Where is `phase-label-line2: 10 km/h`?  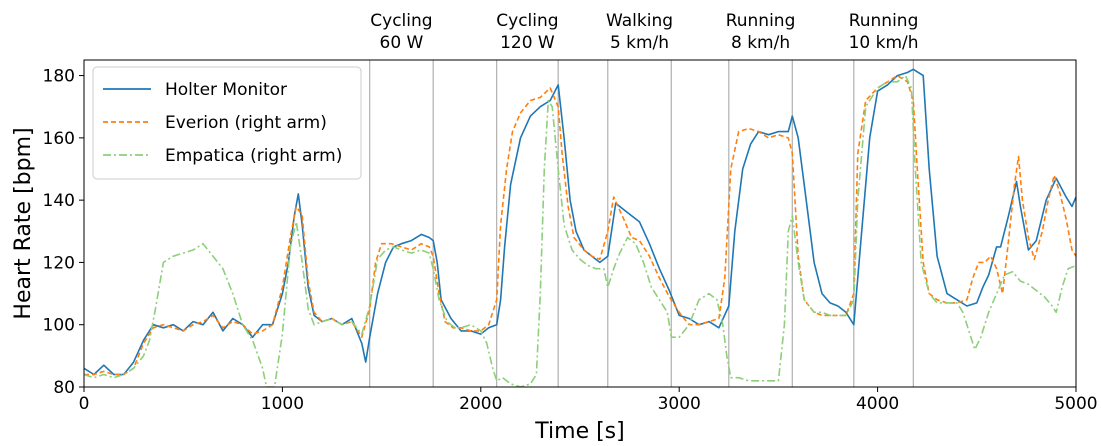
phase-label-line2: 10 km/h is located at coordinates (884, 43).